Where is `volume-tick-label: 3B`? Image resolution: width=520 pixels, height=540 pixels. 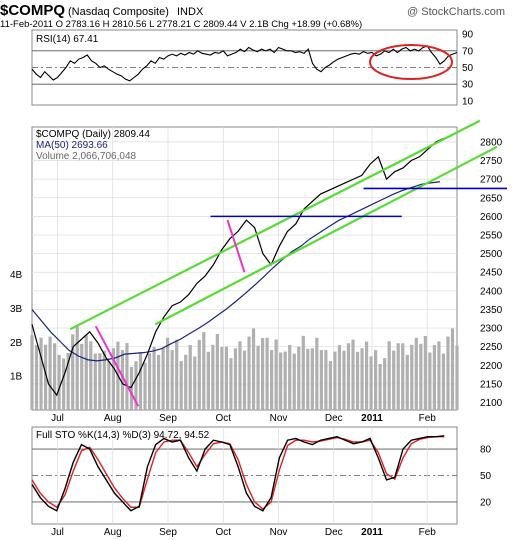 volume-tick-label: 3B is located at coordinates (16, 309).